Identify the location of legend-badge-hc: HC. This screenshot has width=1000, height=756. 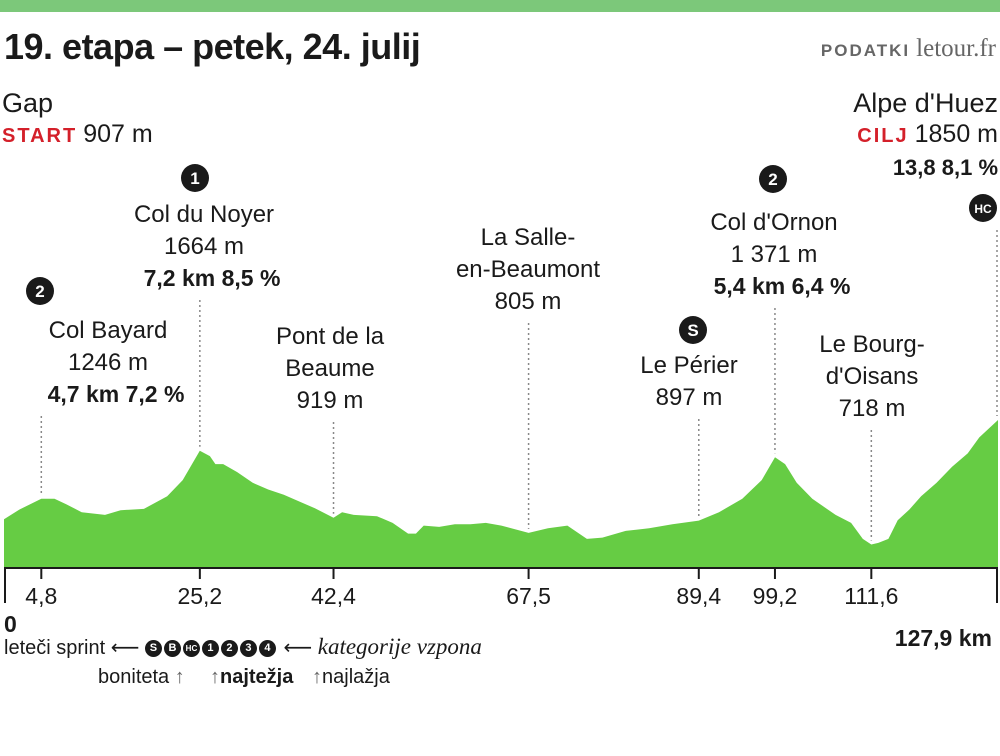
(191, 649).